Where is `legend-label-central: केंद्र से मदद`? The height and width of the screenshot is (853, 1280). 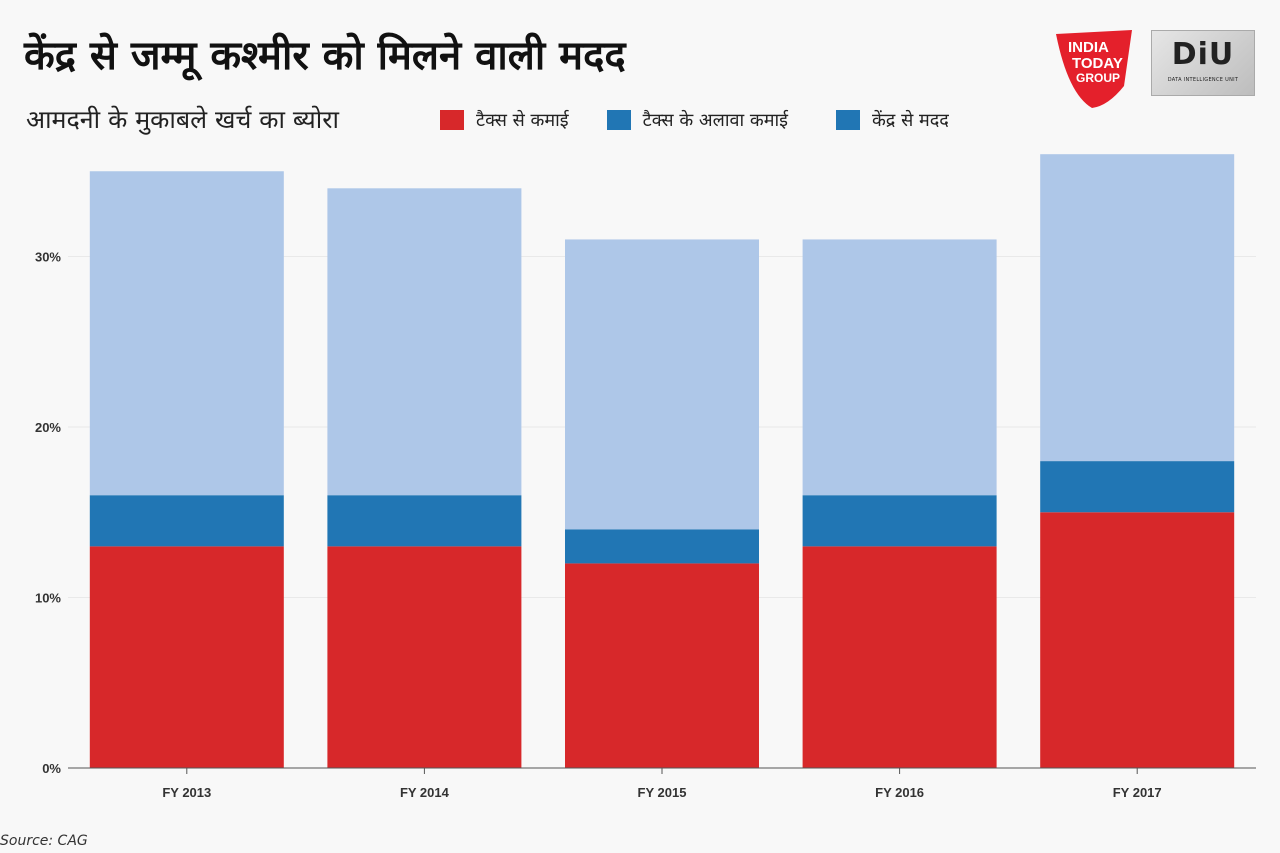
legend-label-central: केंद्र से मदद is located at coordinates (910, 120).